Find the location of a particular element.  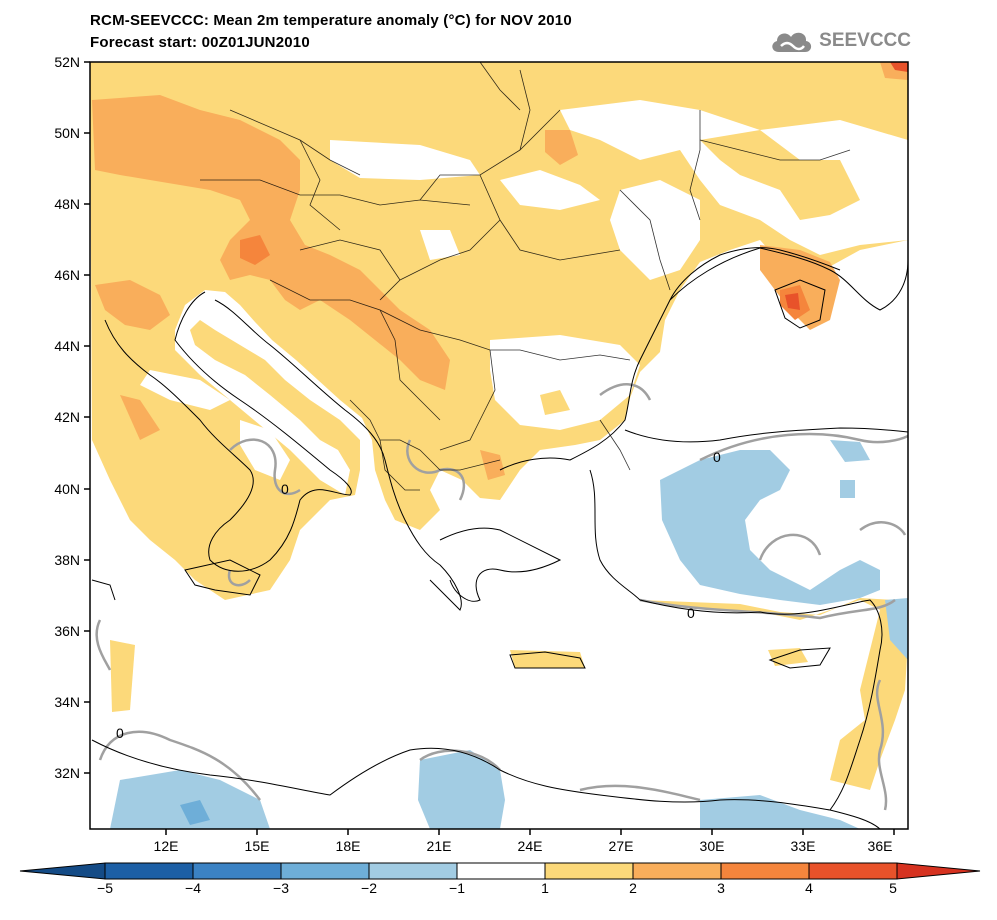

colorbar-tick-label: 5 is located at coordinates (893, 888).